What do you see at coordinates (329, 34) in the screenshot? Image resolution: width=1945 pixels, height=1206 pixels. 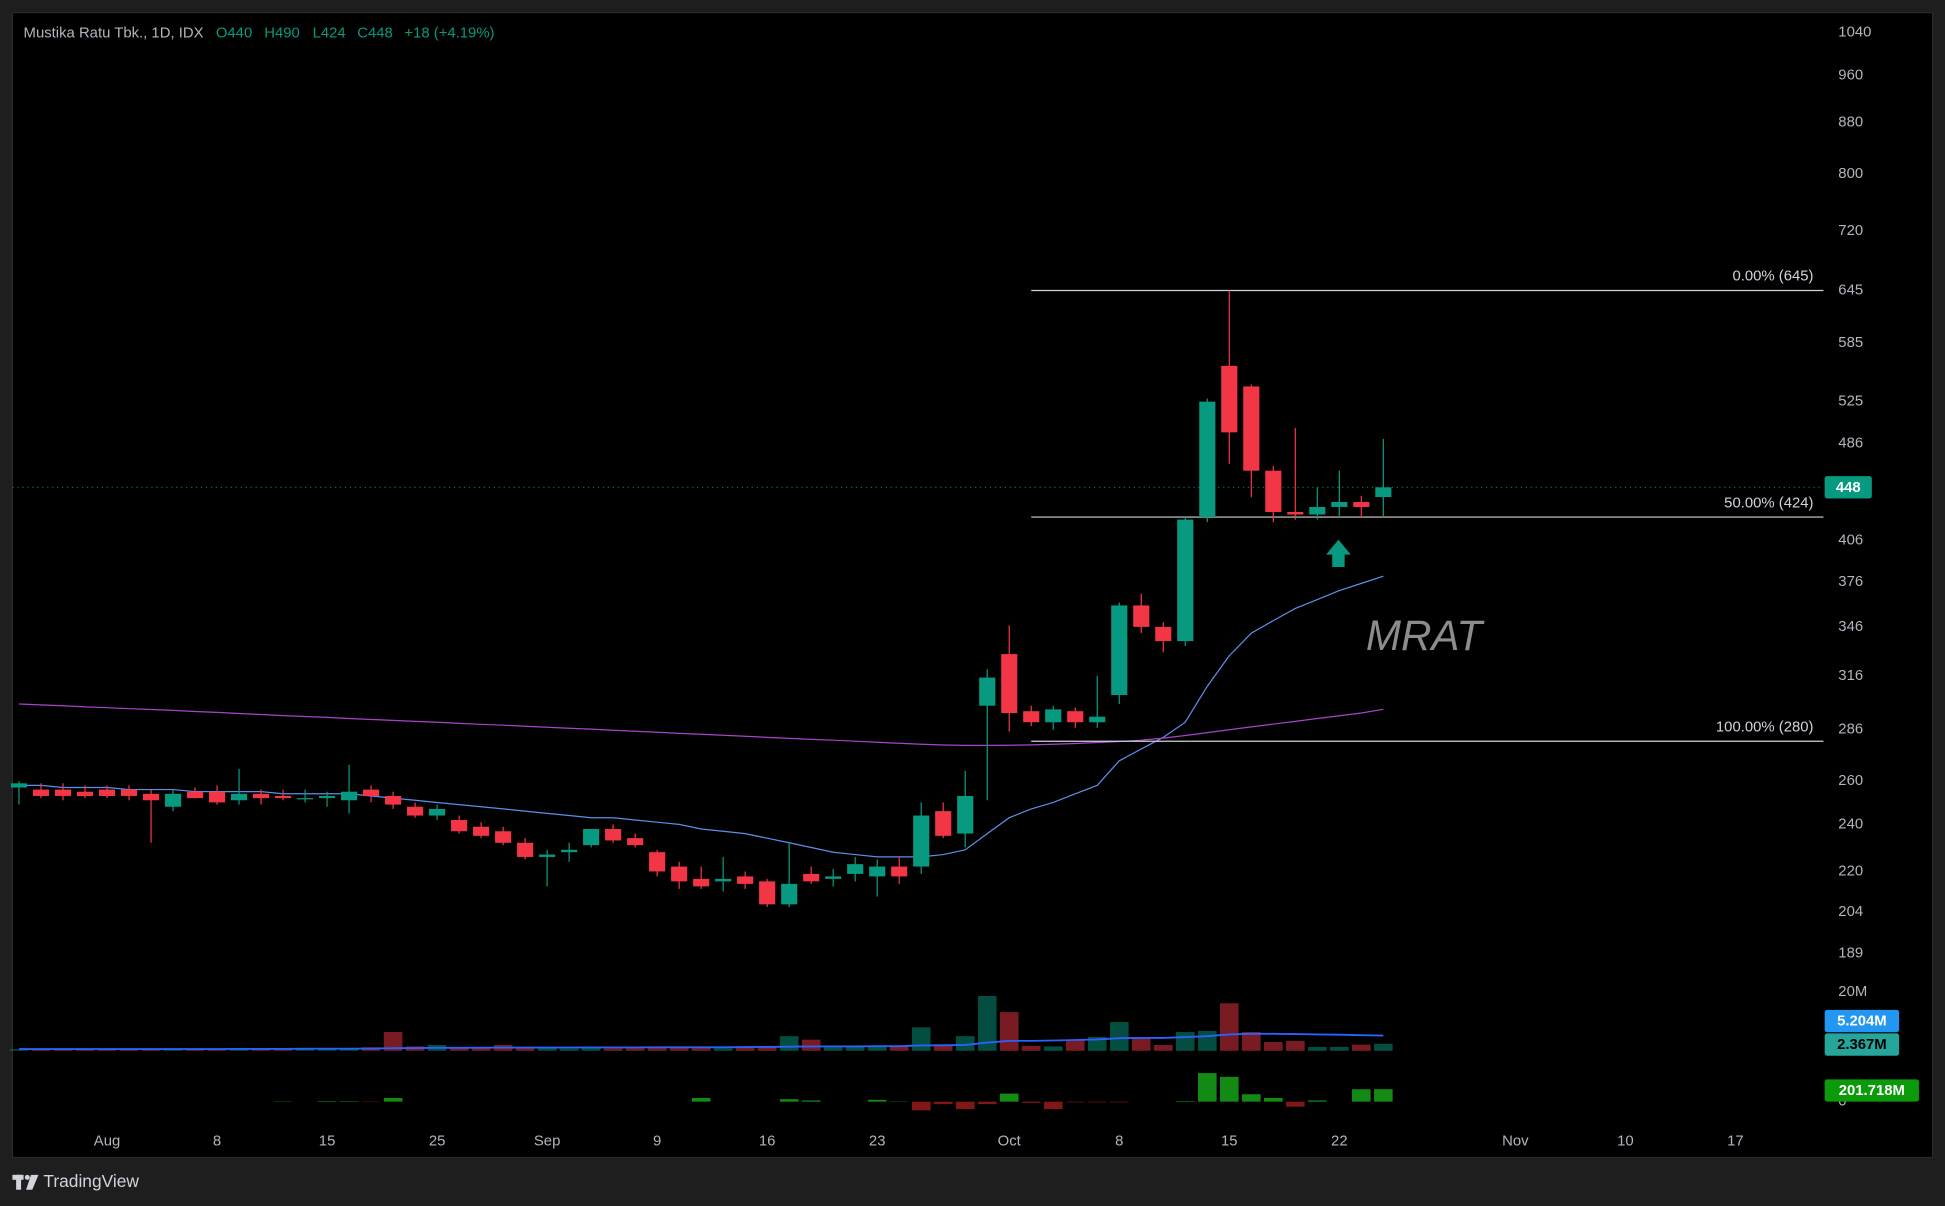 I see `legend-value: L424` at bounding box center [329, 34].